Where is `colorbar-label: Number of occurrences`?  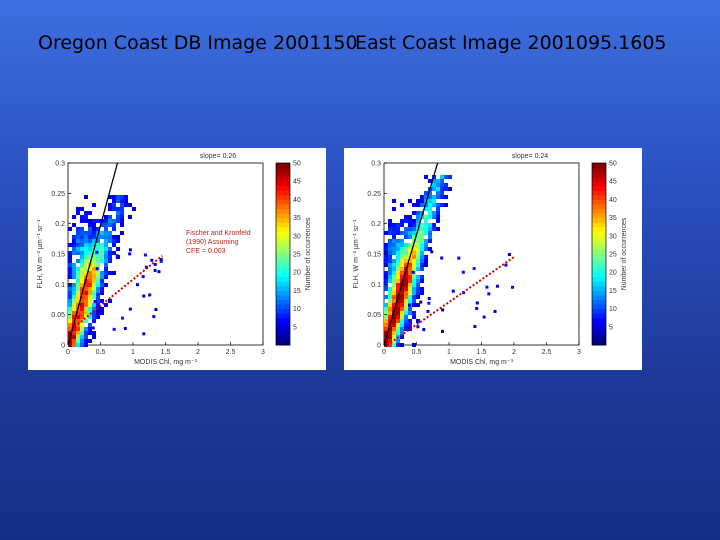
colorbar-label: Number of occurrences is located at coordinates (308, 253).